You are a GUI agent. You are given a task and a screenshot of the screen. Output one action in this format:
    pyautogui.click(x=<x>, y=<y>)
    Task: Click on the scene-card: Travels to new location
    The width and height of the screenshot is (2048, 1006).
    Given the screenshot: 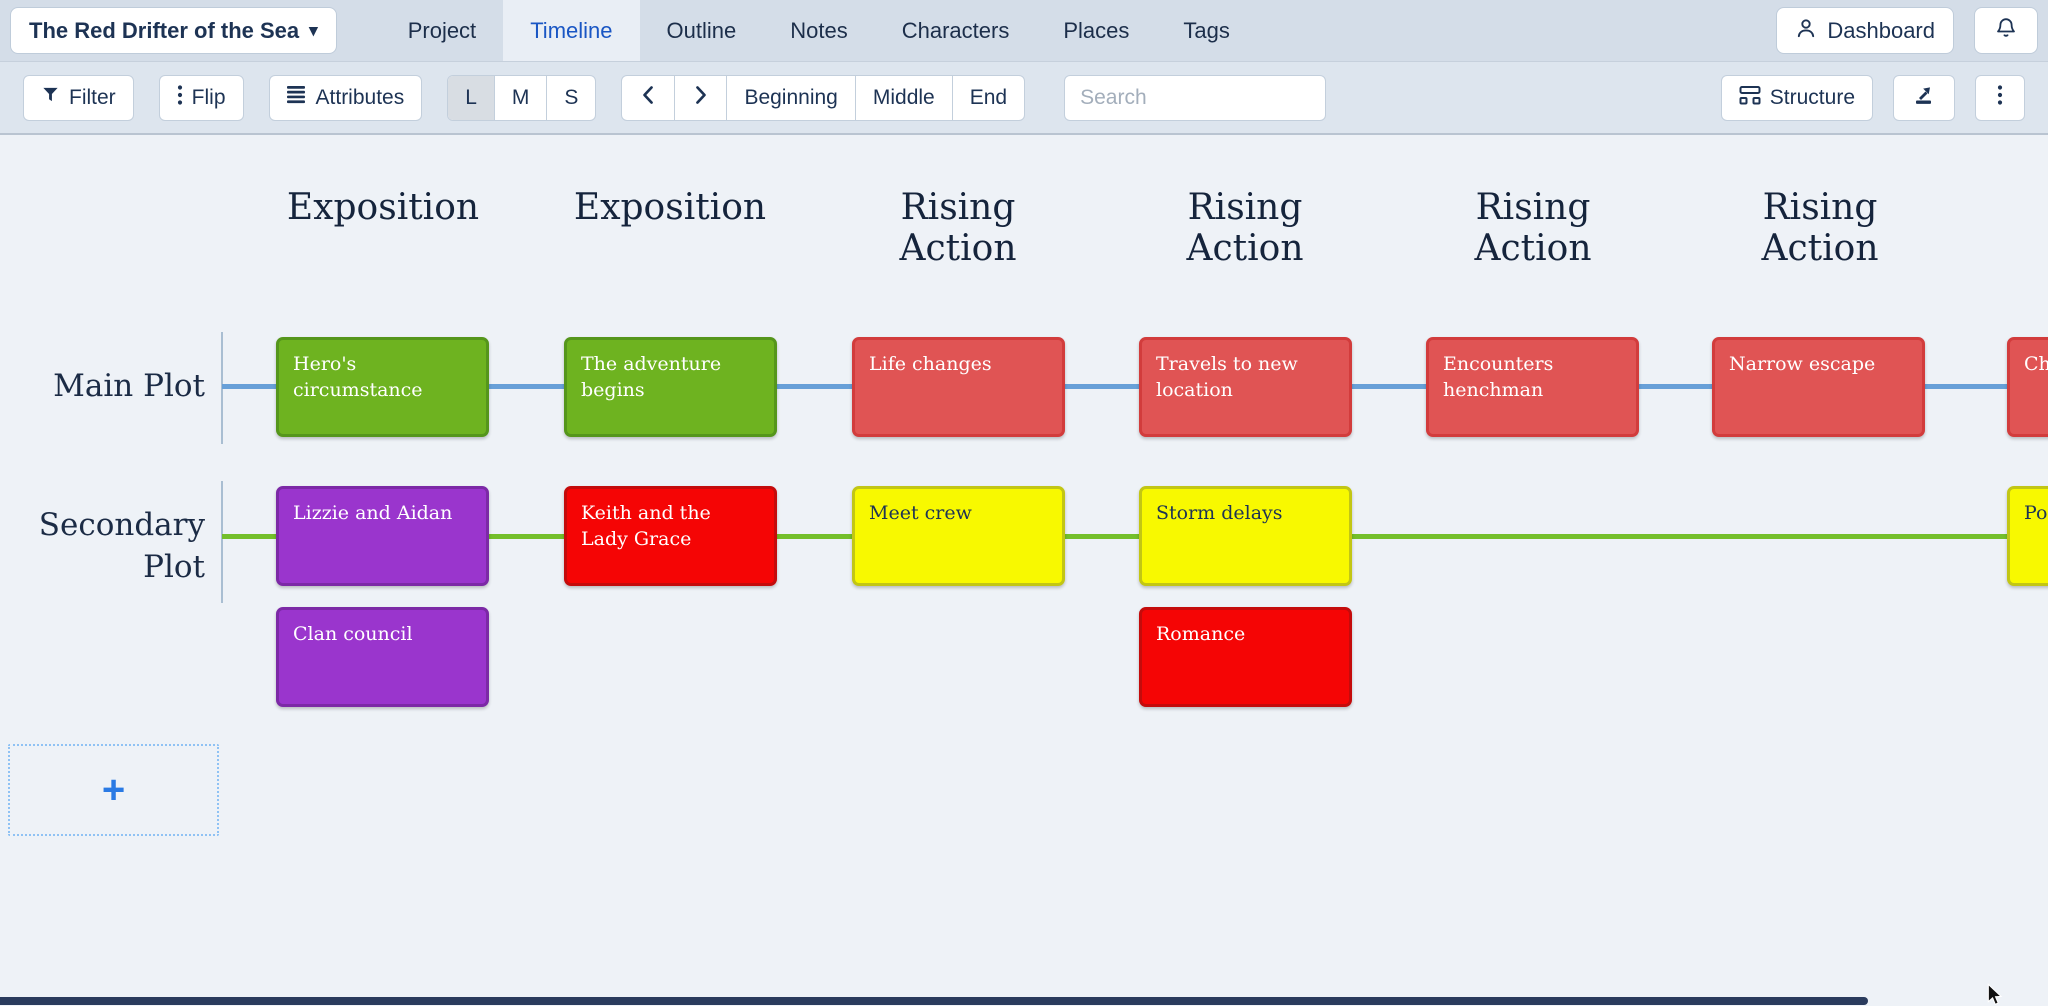 What is the action you would take?
    pyautogui.click(x=1245, y=387)
    